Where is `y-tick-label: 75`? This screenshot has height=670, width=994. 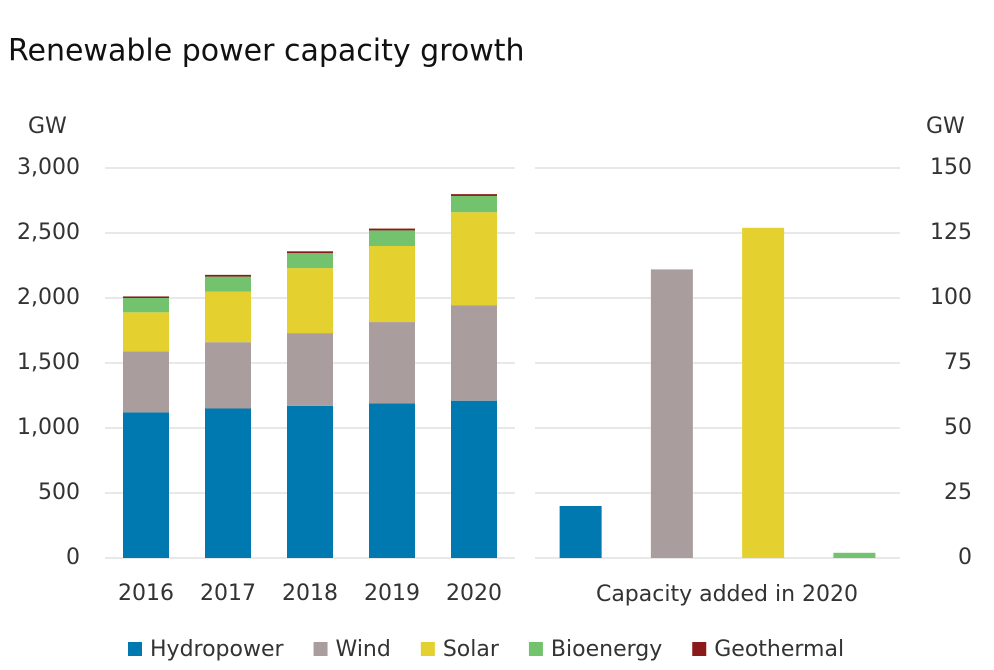
y-tick-label: 75 is located at coordinates (958, 362).